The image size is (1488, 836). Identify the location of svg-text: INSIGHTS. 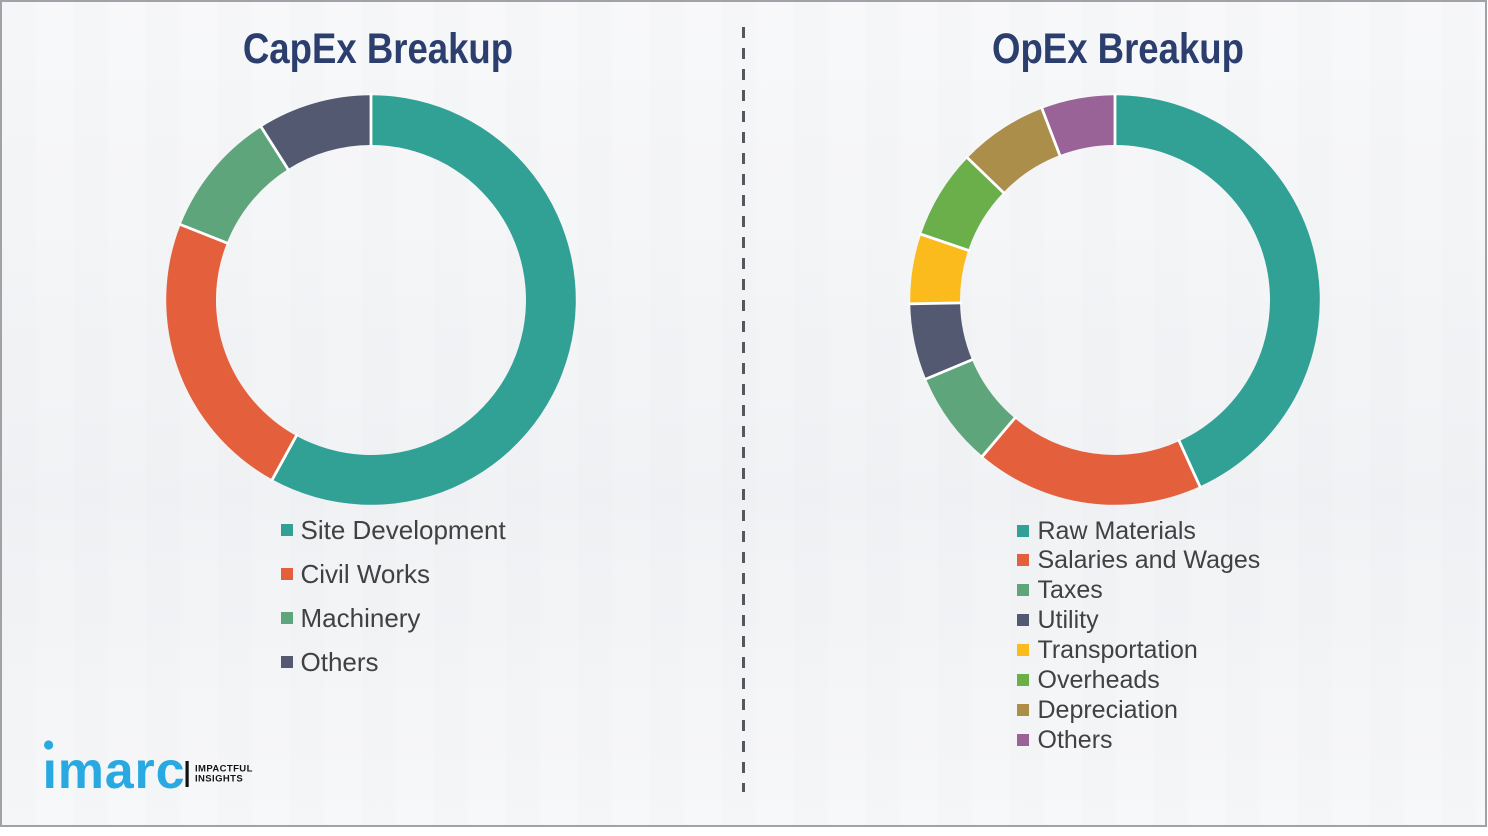
(219, 779).